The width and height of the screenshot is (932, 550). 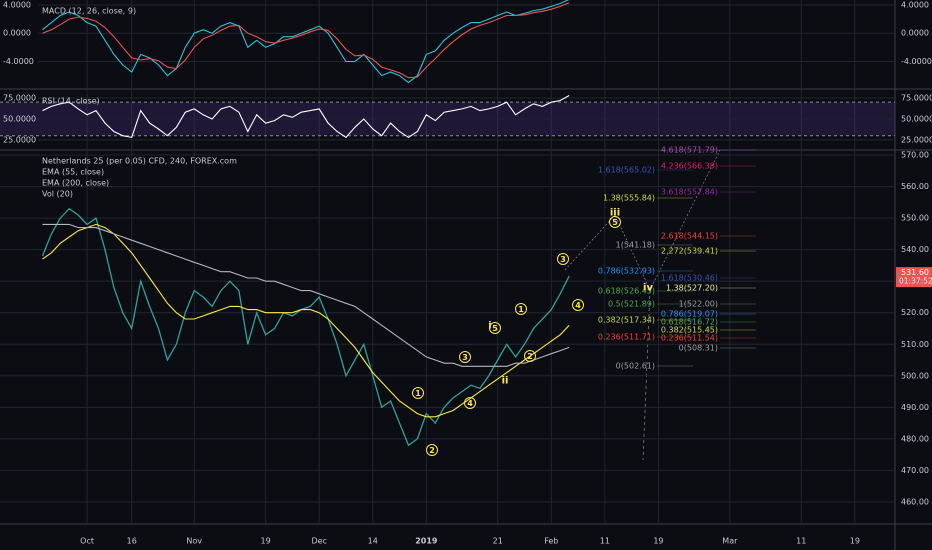 I want to click on x-tick-label: Dec, so click(x=318, y=541).